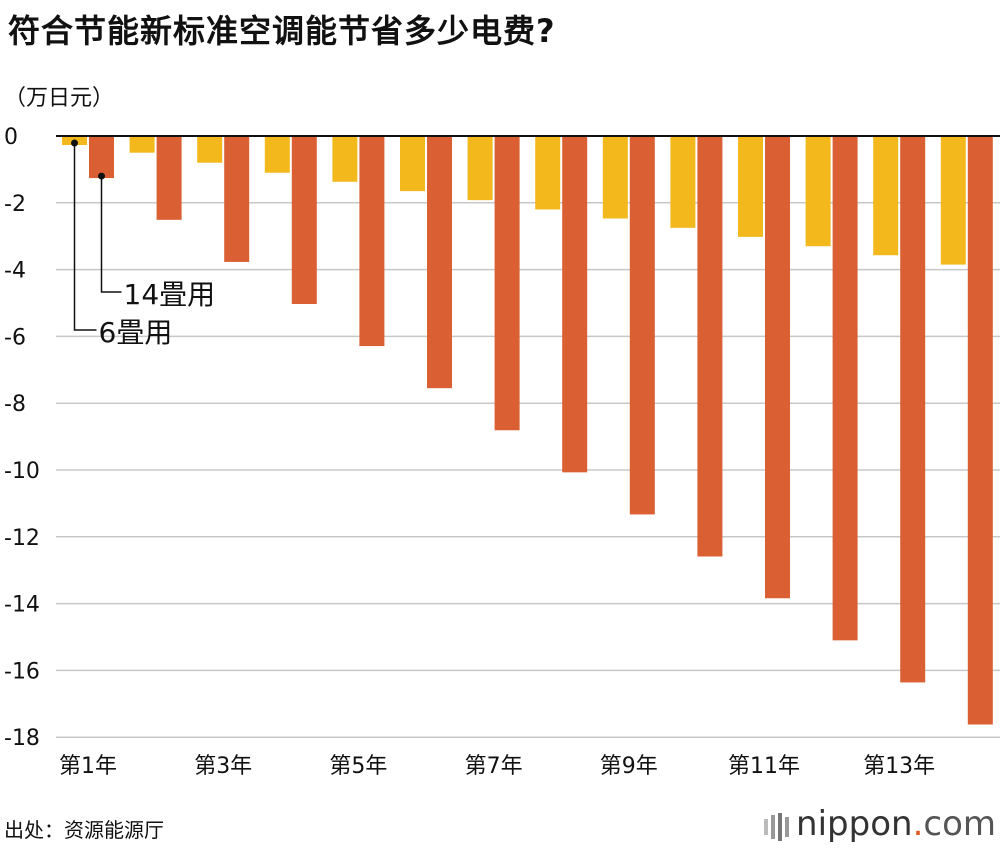 The height and width of the screenshot is (850, 1000). What do you see at coordinates (15, 337) in the screenshot?
I see `y-tick-label: -6` at bounding box center [15, 337].